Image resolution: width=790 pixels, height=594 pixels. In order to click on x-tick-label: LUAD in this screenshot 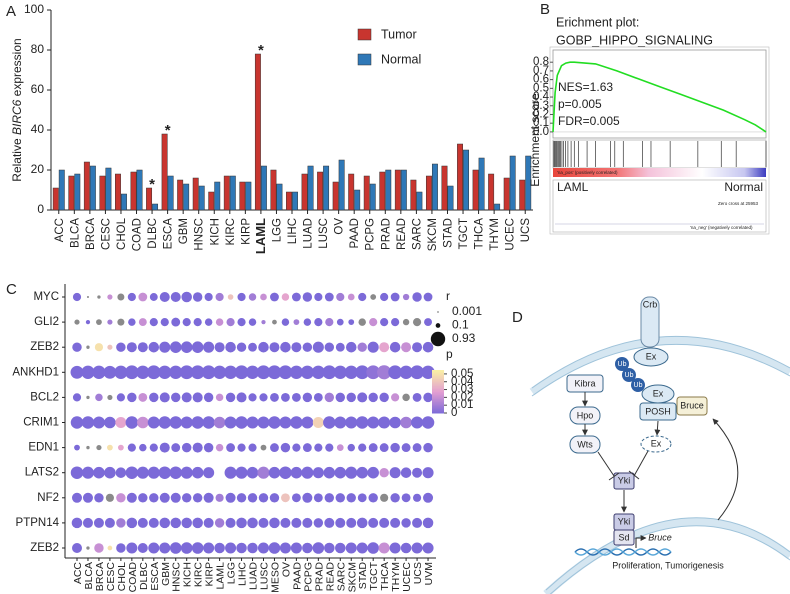, I will do `click(309, 233)`.